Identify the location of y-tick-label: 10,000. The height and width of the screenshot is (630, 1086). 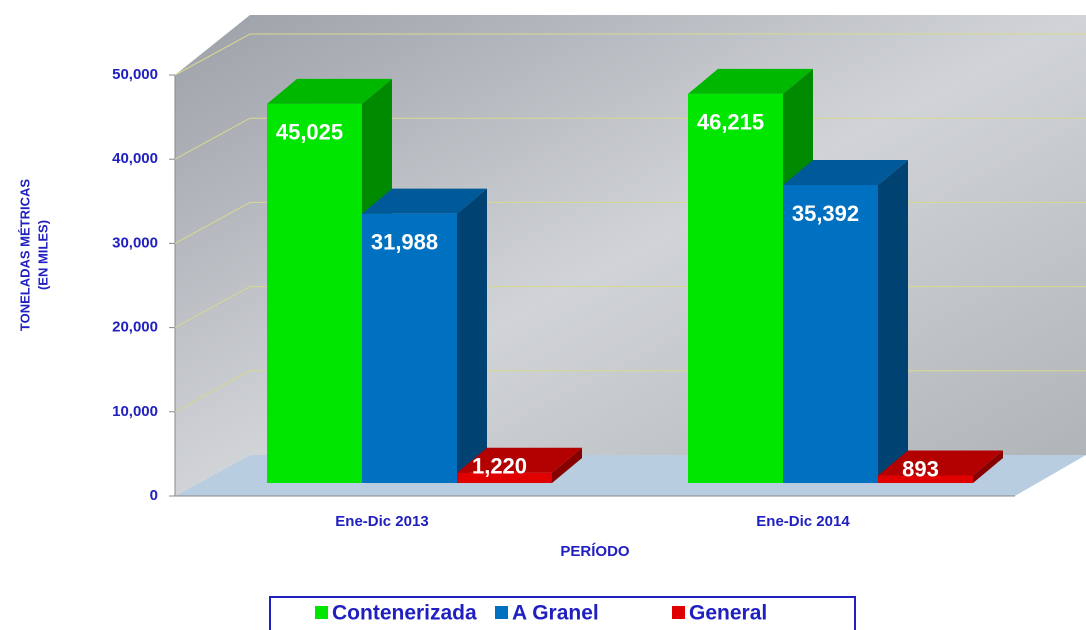
(135, 411).